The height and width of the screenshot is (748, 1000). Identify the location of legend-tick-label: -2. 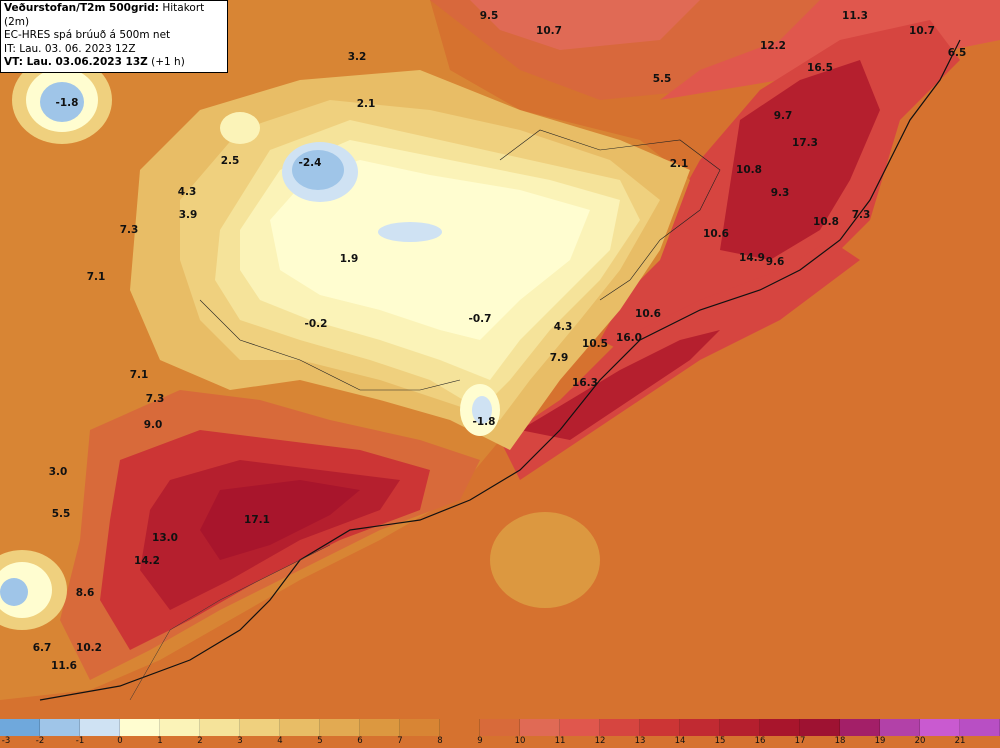
(40, 741).